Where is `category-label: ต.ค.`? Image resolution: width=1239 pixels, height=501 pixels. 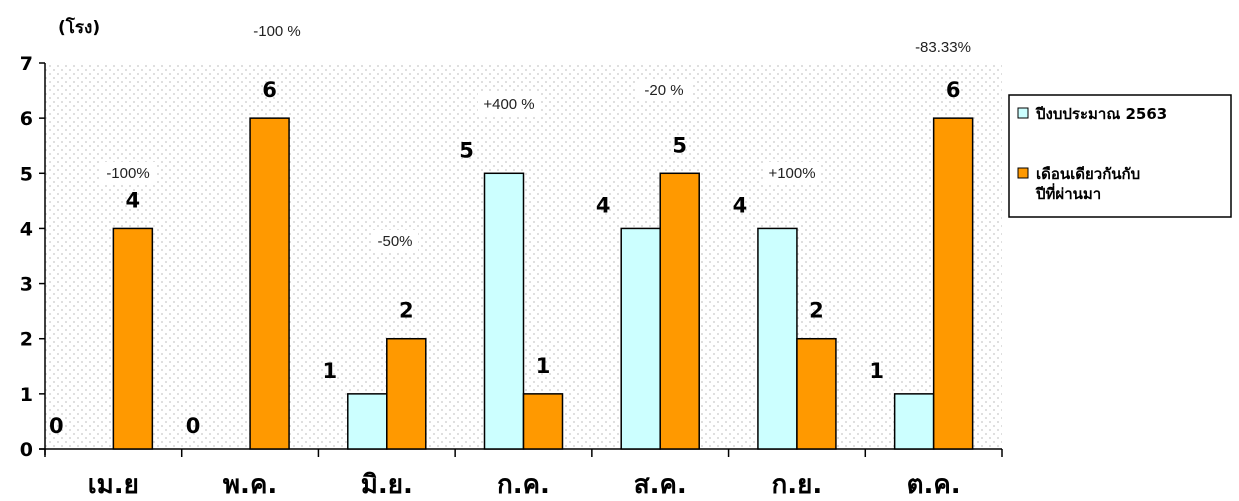 category-label: ต.ค. is located at coordinates (934, 485).